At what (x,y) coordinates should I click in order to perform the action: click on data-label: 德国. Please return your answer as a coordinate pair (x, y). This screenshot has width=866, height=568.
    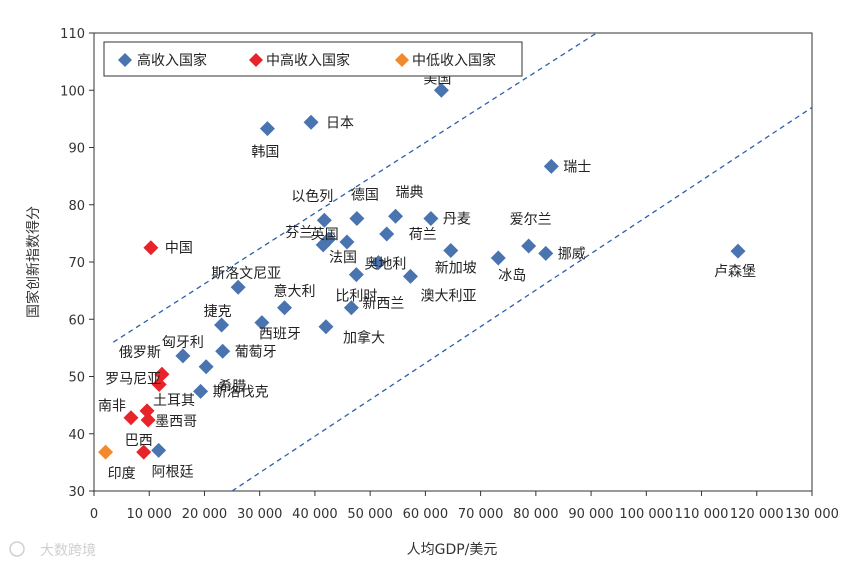
    Looking at the image, I should click on (365, 195).